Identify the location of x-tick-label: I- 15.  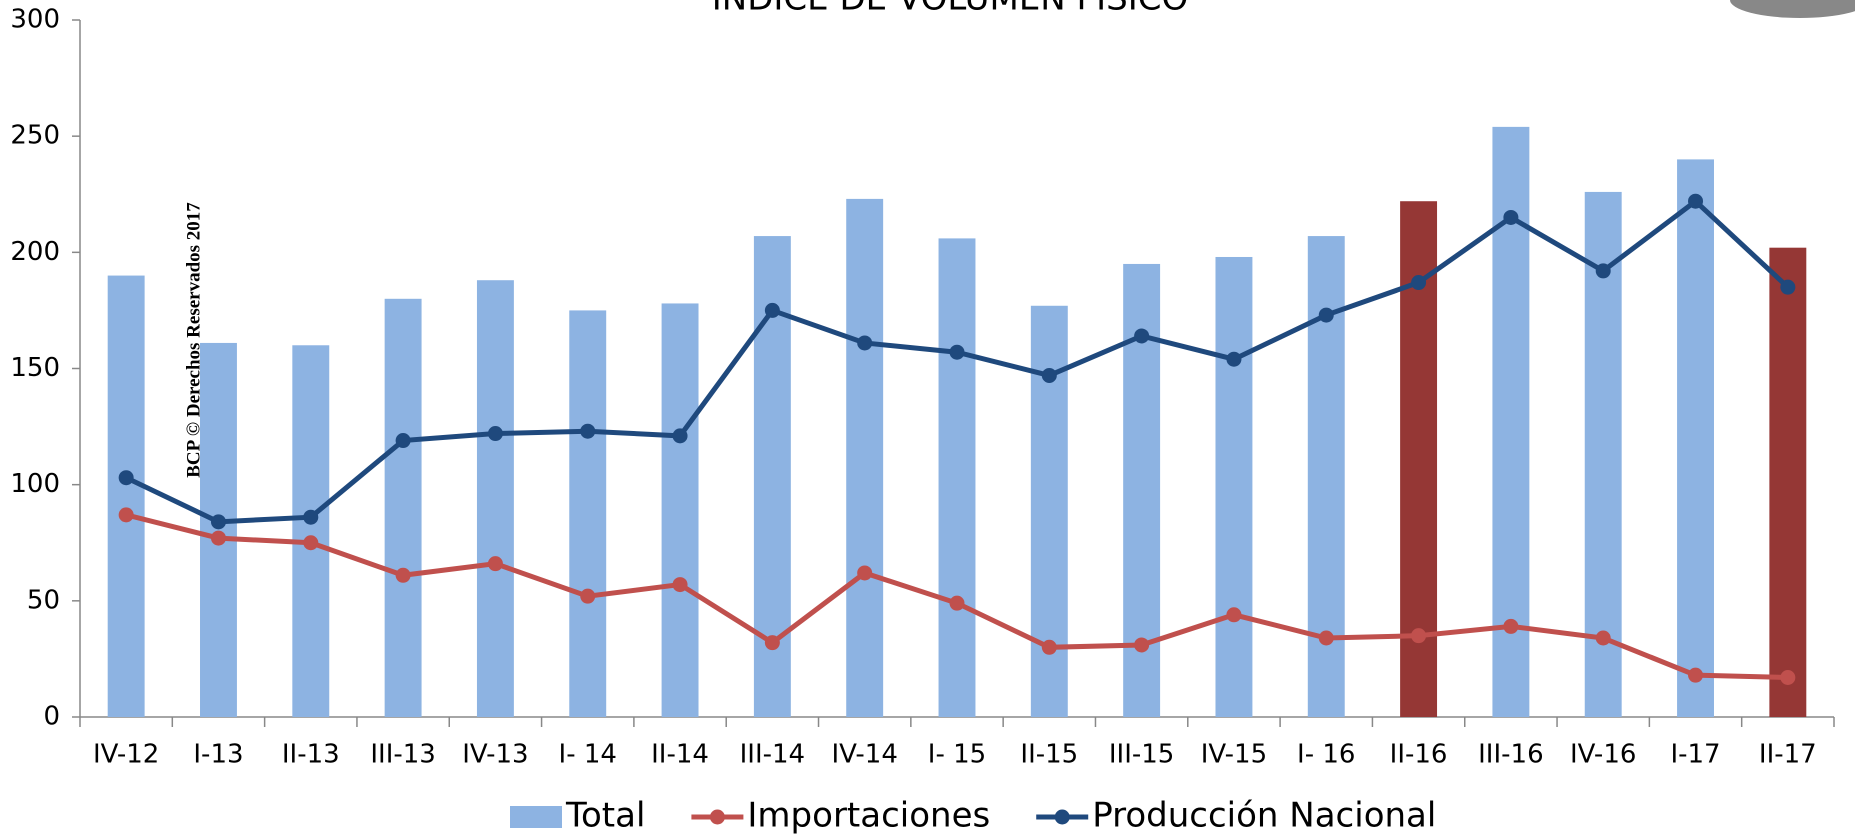
(957, 755).